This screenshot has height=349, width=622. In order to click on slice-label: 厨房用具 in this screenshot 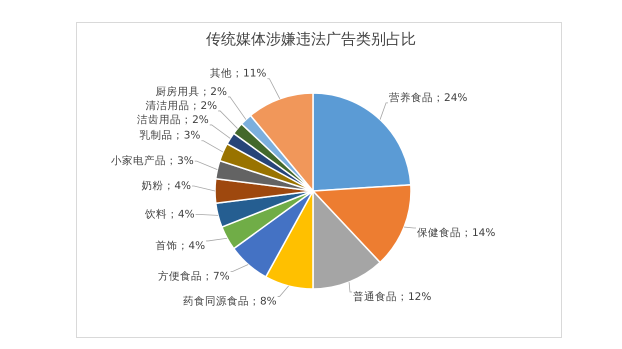, I will do `click(177, 91)`.